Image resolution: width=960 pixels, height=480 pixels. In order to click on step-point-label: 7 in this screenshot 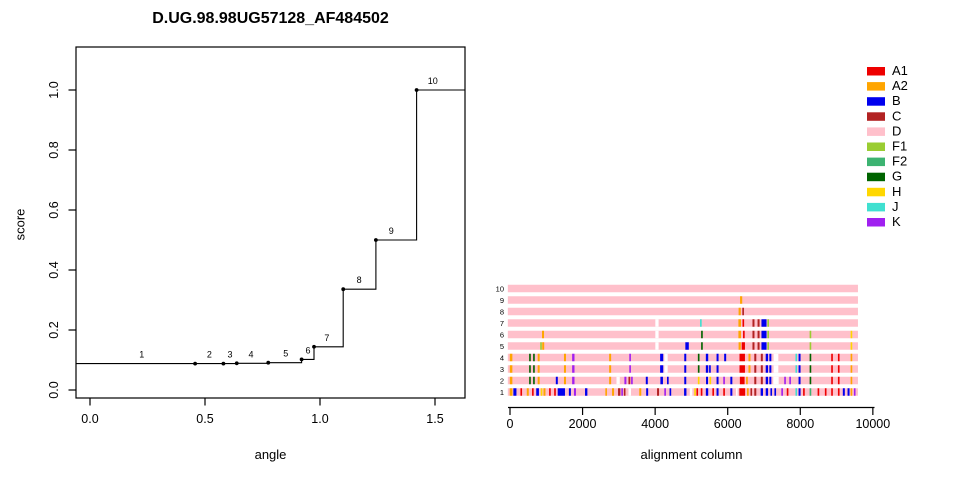, I will do `click(326, 338)`.